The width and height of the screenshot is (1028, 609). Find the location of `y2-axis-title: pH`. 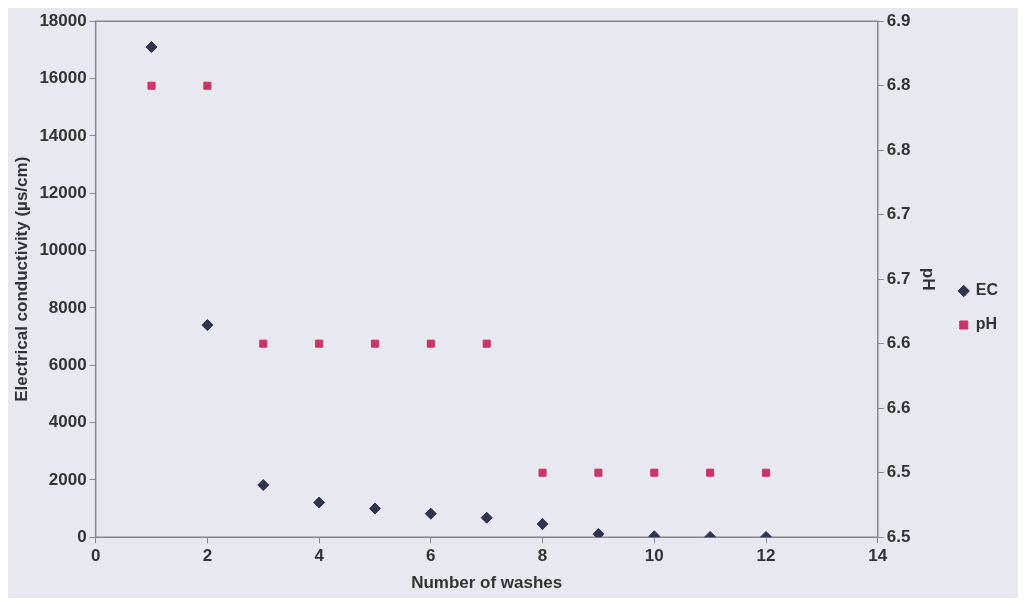

y2-axis-title: pH is located at coordinates (928, 279).